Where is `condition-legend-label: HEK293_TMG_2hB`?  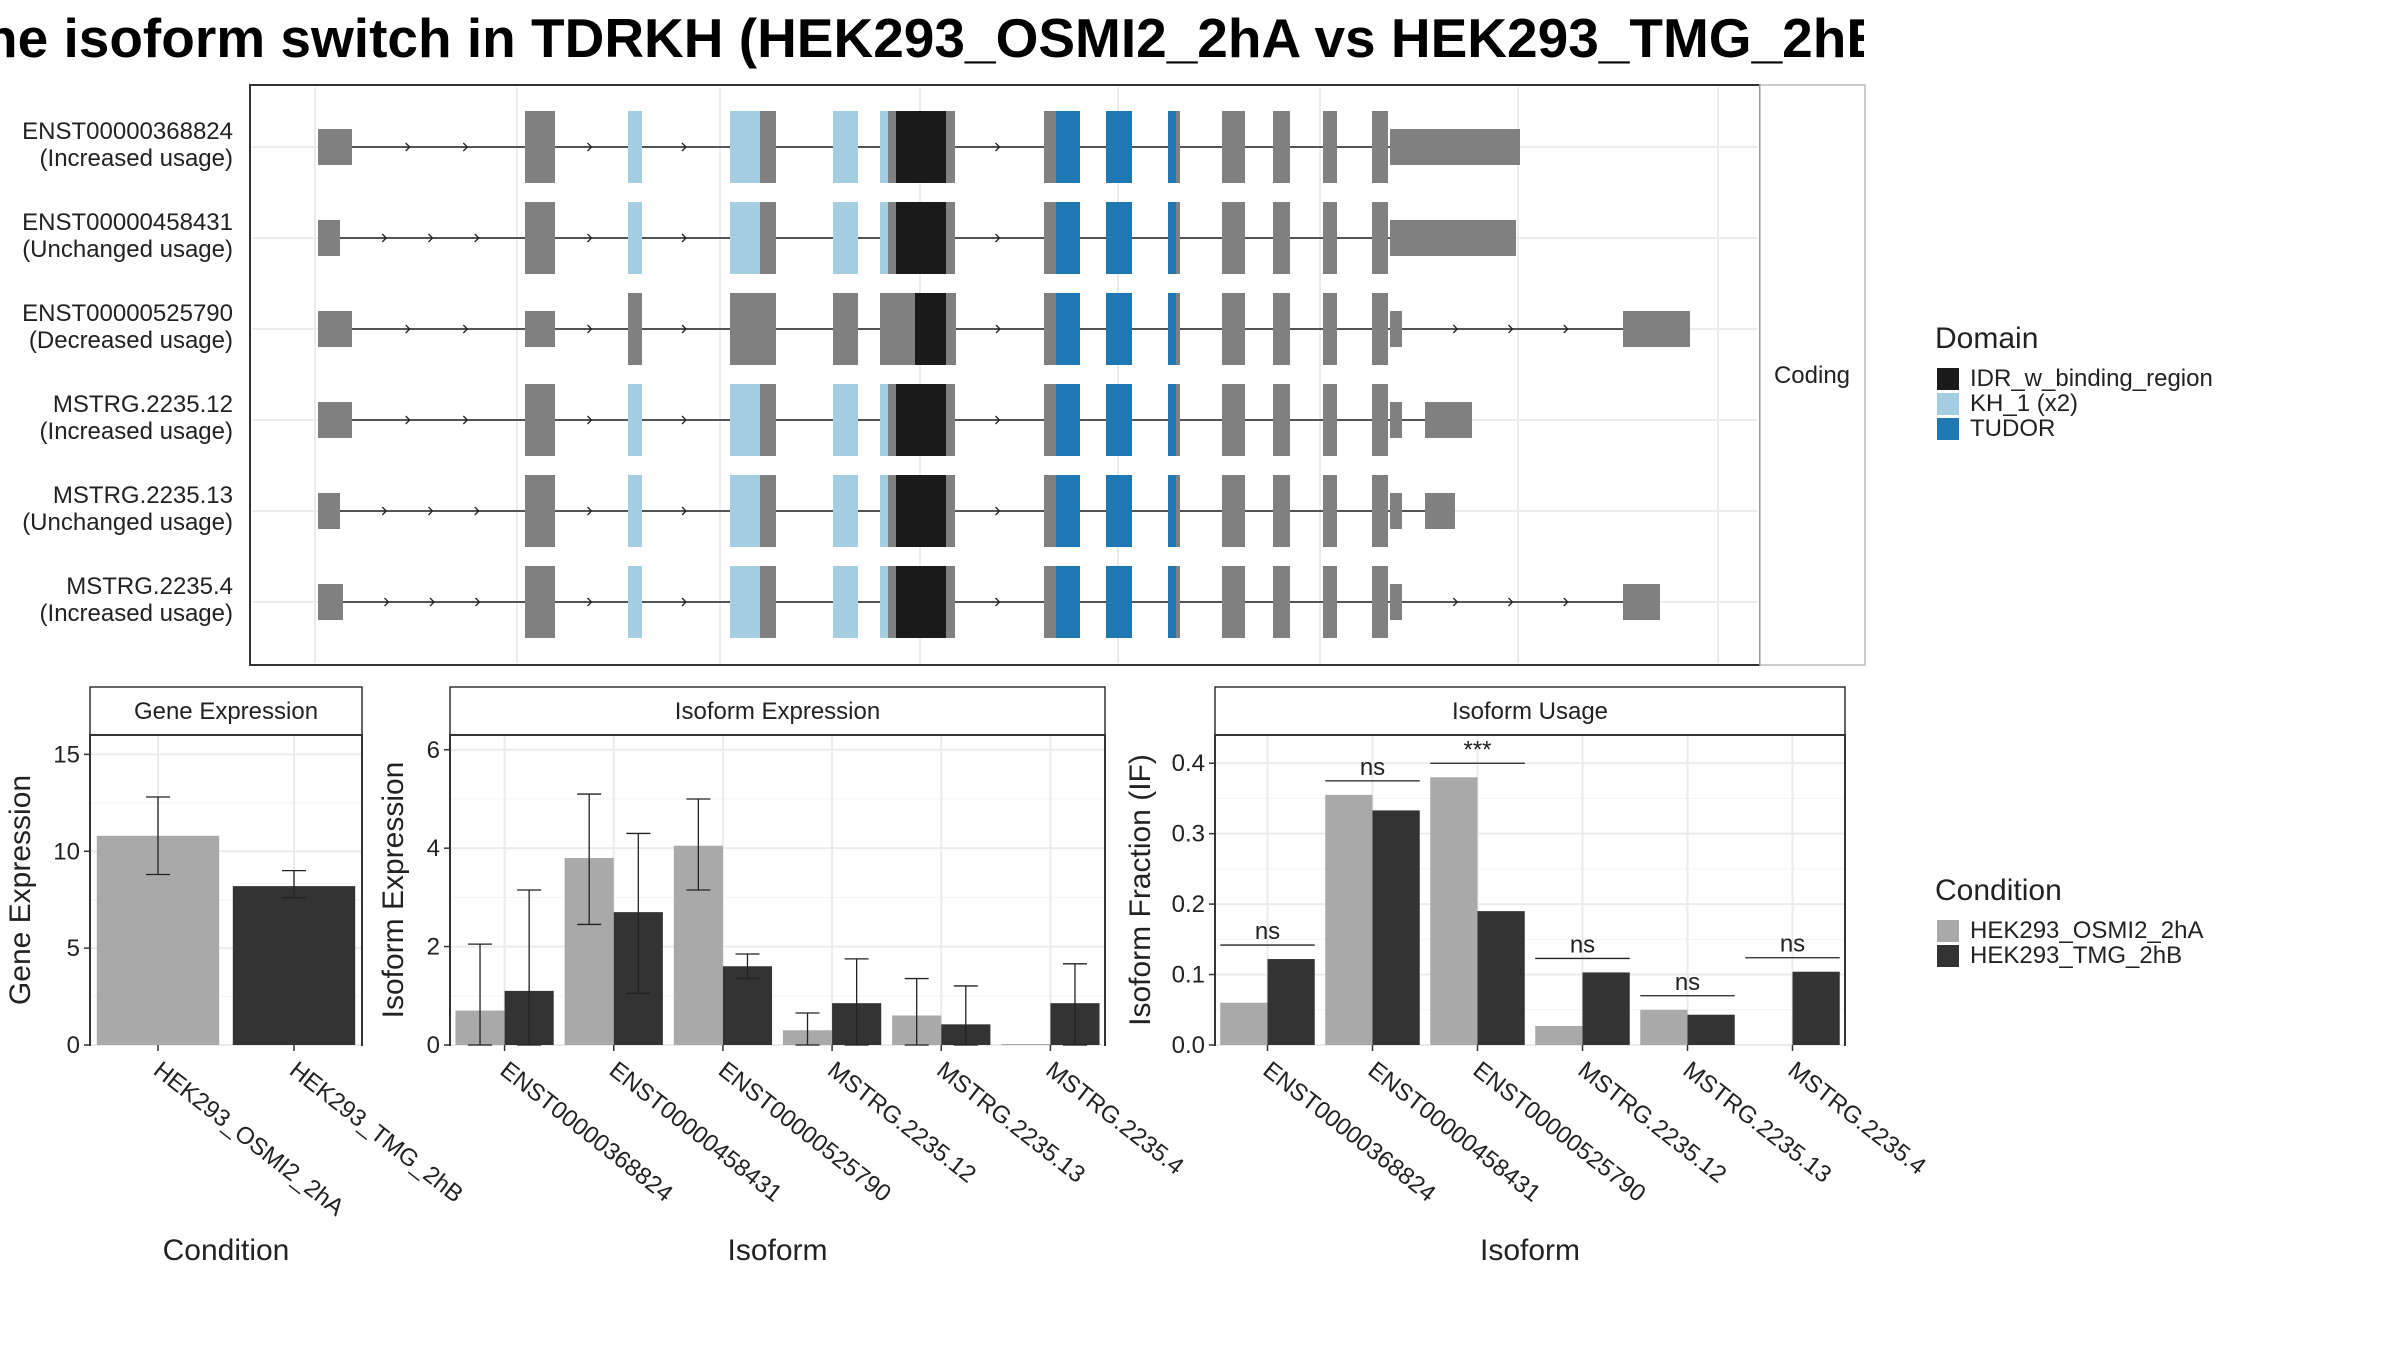
condition-legend-label: HEK293_TMG_2hB is located at coordinates (2076, 955).